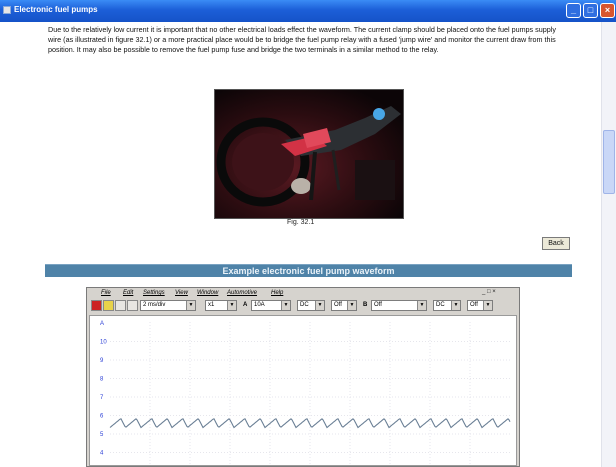  What do you see at coordinates (271, 305) in the screenshot?
I see `channel-a-range-select: 10A ▼` at bounding box center [271, 305].